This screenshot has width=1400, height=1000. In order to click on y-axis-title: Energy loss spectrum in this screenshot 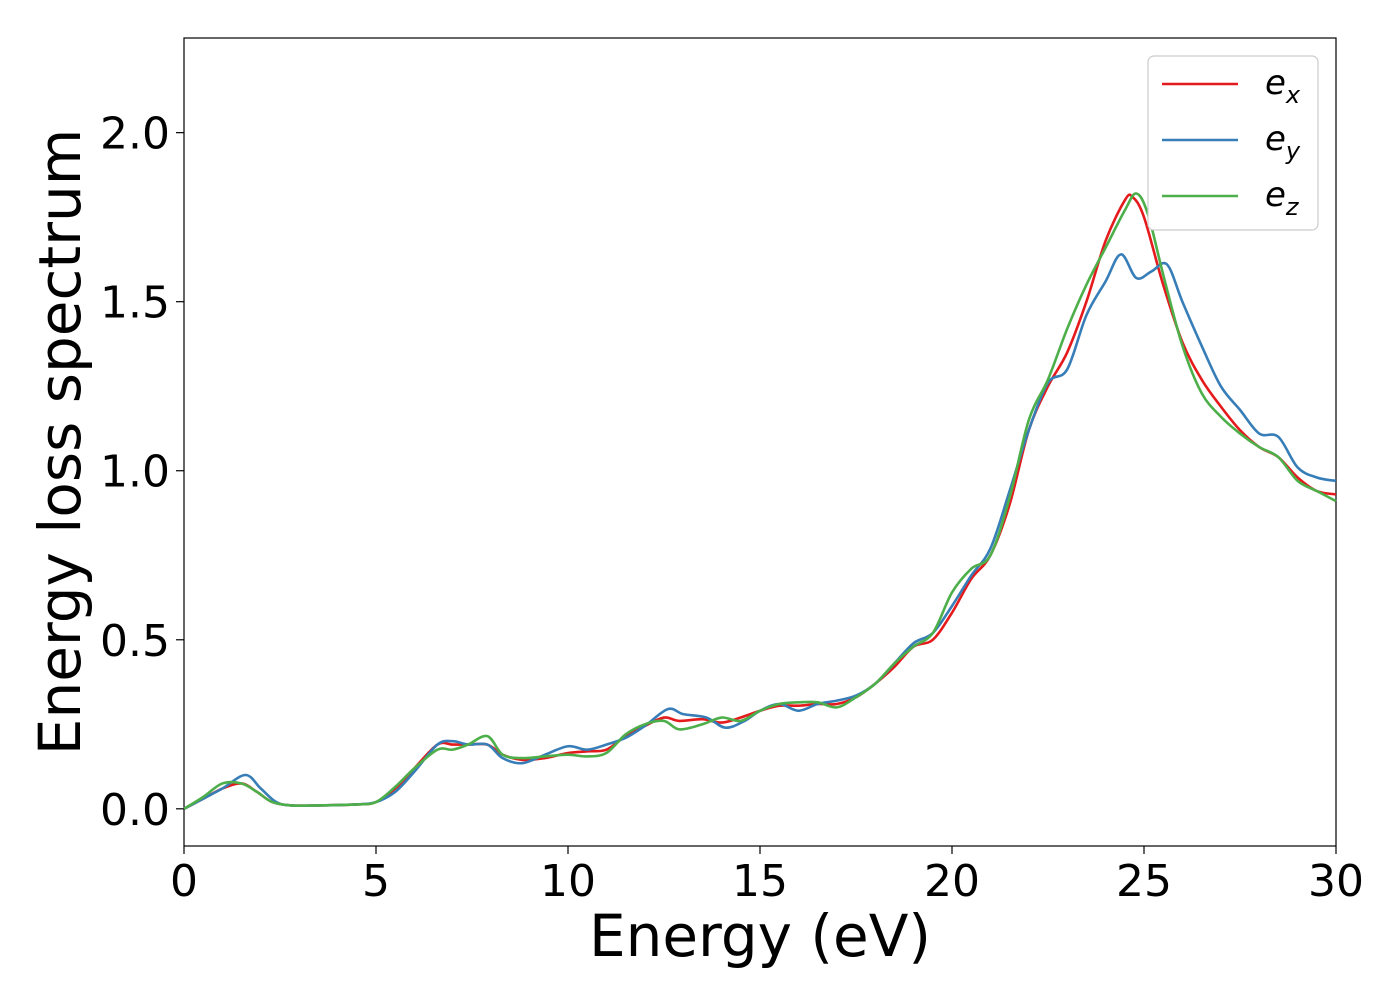, I will do `click(60, 442)`.